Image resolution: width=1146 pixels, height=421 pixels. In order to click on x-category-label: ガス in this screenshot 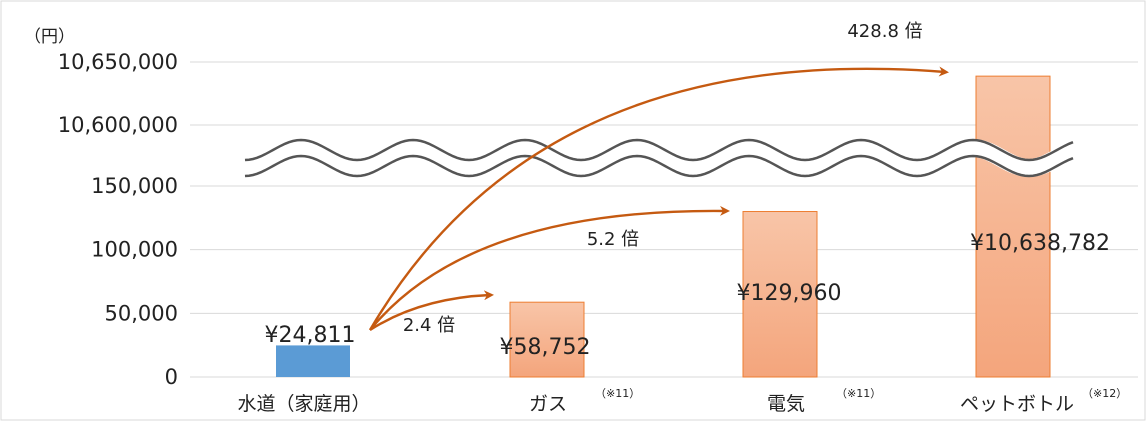, I will do `click(548, 404)`.